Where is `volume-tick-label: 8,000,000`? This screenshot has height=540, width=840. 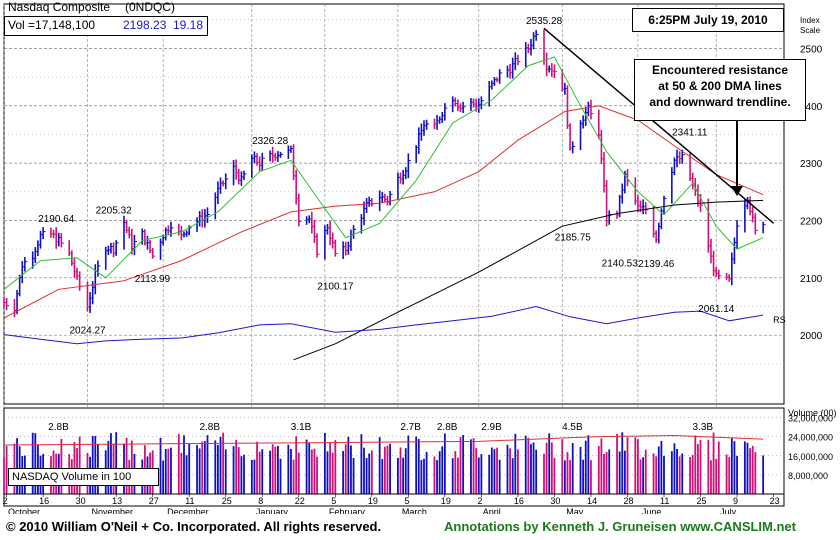
volume-tick-label: 8,000,000 is located at coordinates (808, 476).